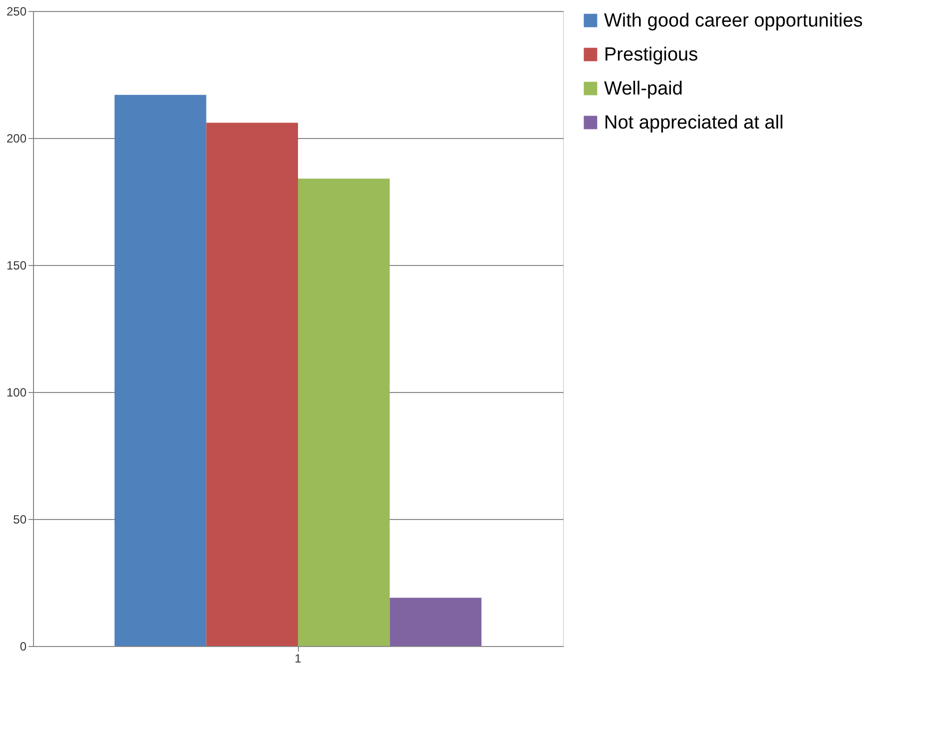 The width and height of the screenshot is (929, 736). Describe the element at coordinates (733, 21) in the screenshot. I see `legend-label: With good career opportunities` at that location.